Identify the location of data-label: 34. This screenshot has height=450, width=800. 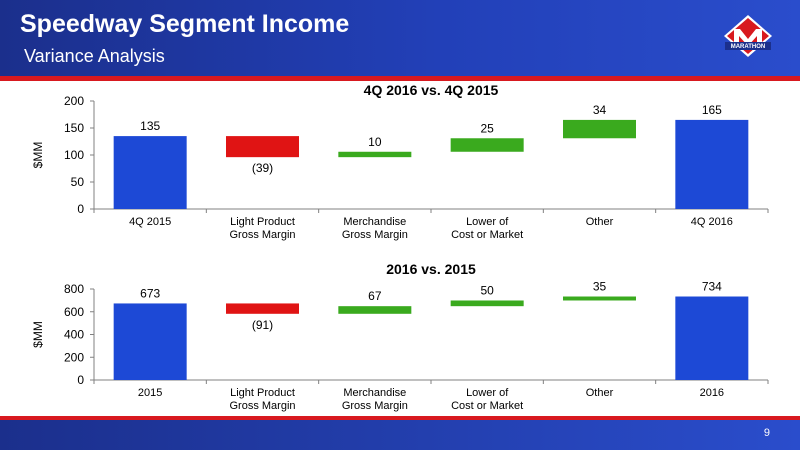
(600, 110).